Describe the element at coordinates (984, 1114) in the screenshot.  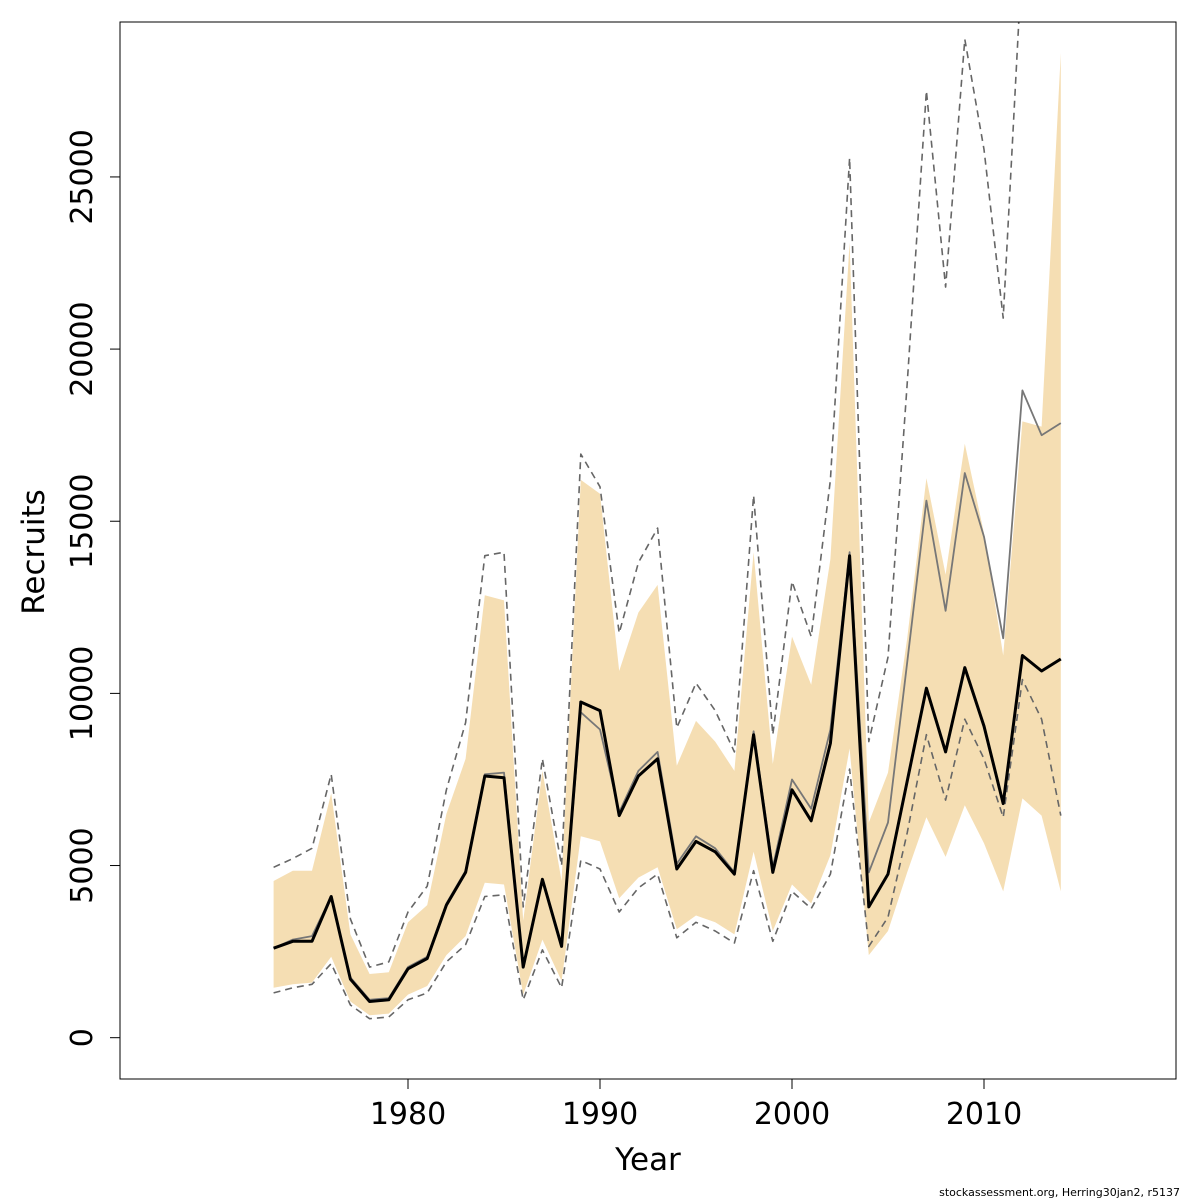
I see `x-tick-label: 2010` at that location.